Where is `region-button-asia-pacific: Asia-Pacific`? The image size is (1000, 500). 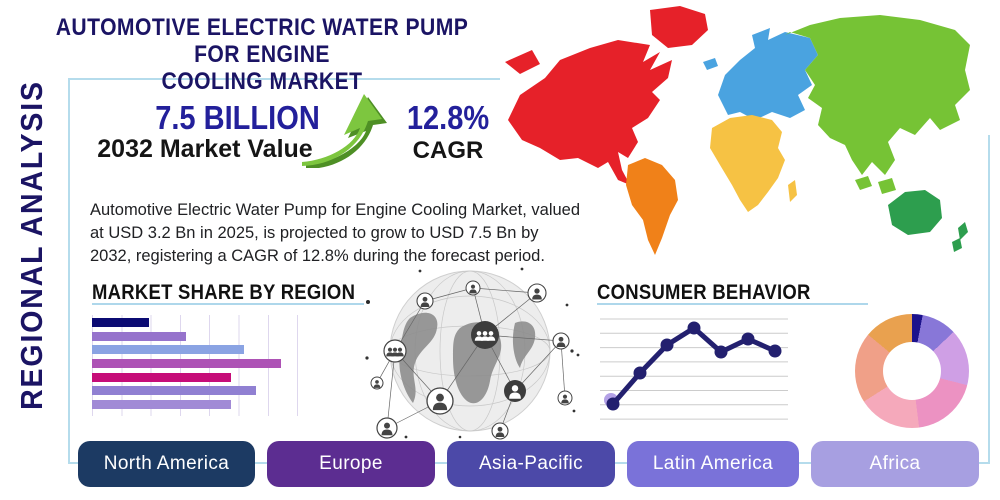
region-button-asia-pacific: Asia-Pacific is located at coordinates (531, 464).